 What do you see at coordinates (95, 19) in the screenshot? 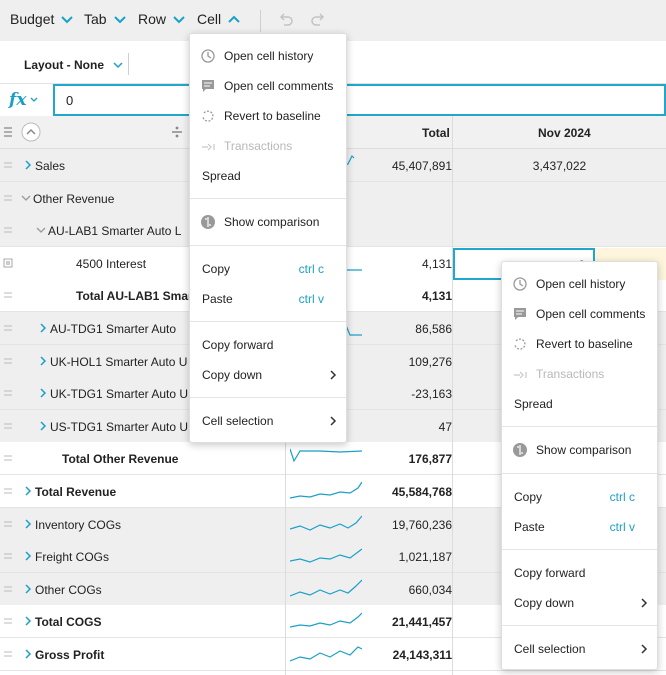
I see `menu-tab-label: Tab` at bounding box center [95, 19].